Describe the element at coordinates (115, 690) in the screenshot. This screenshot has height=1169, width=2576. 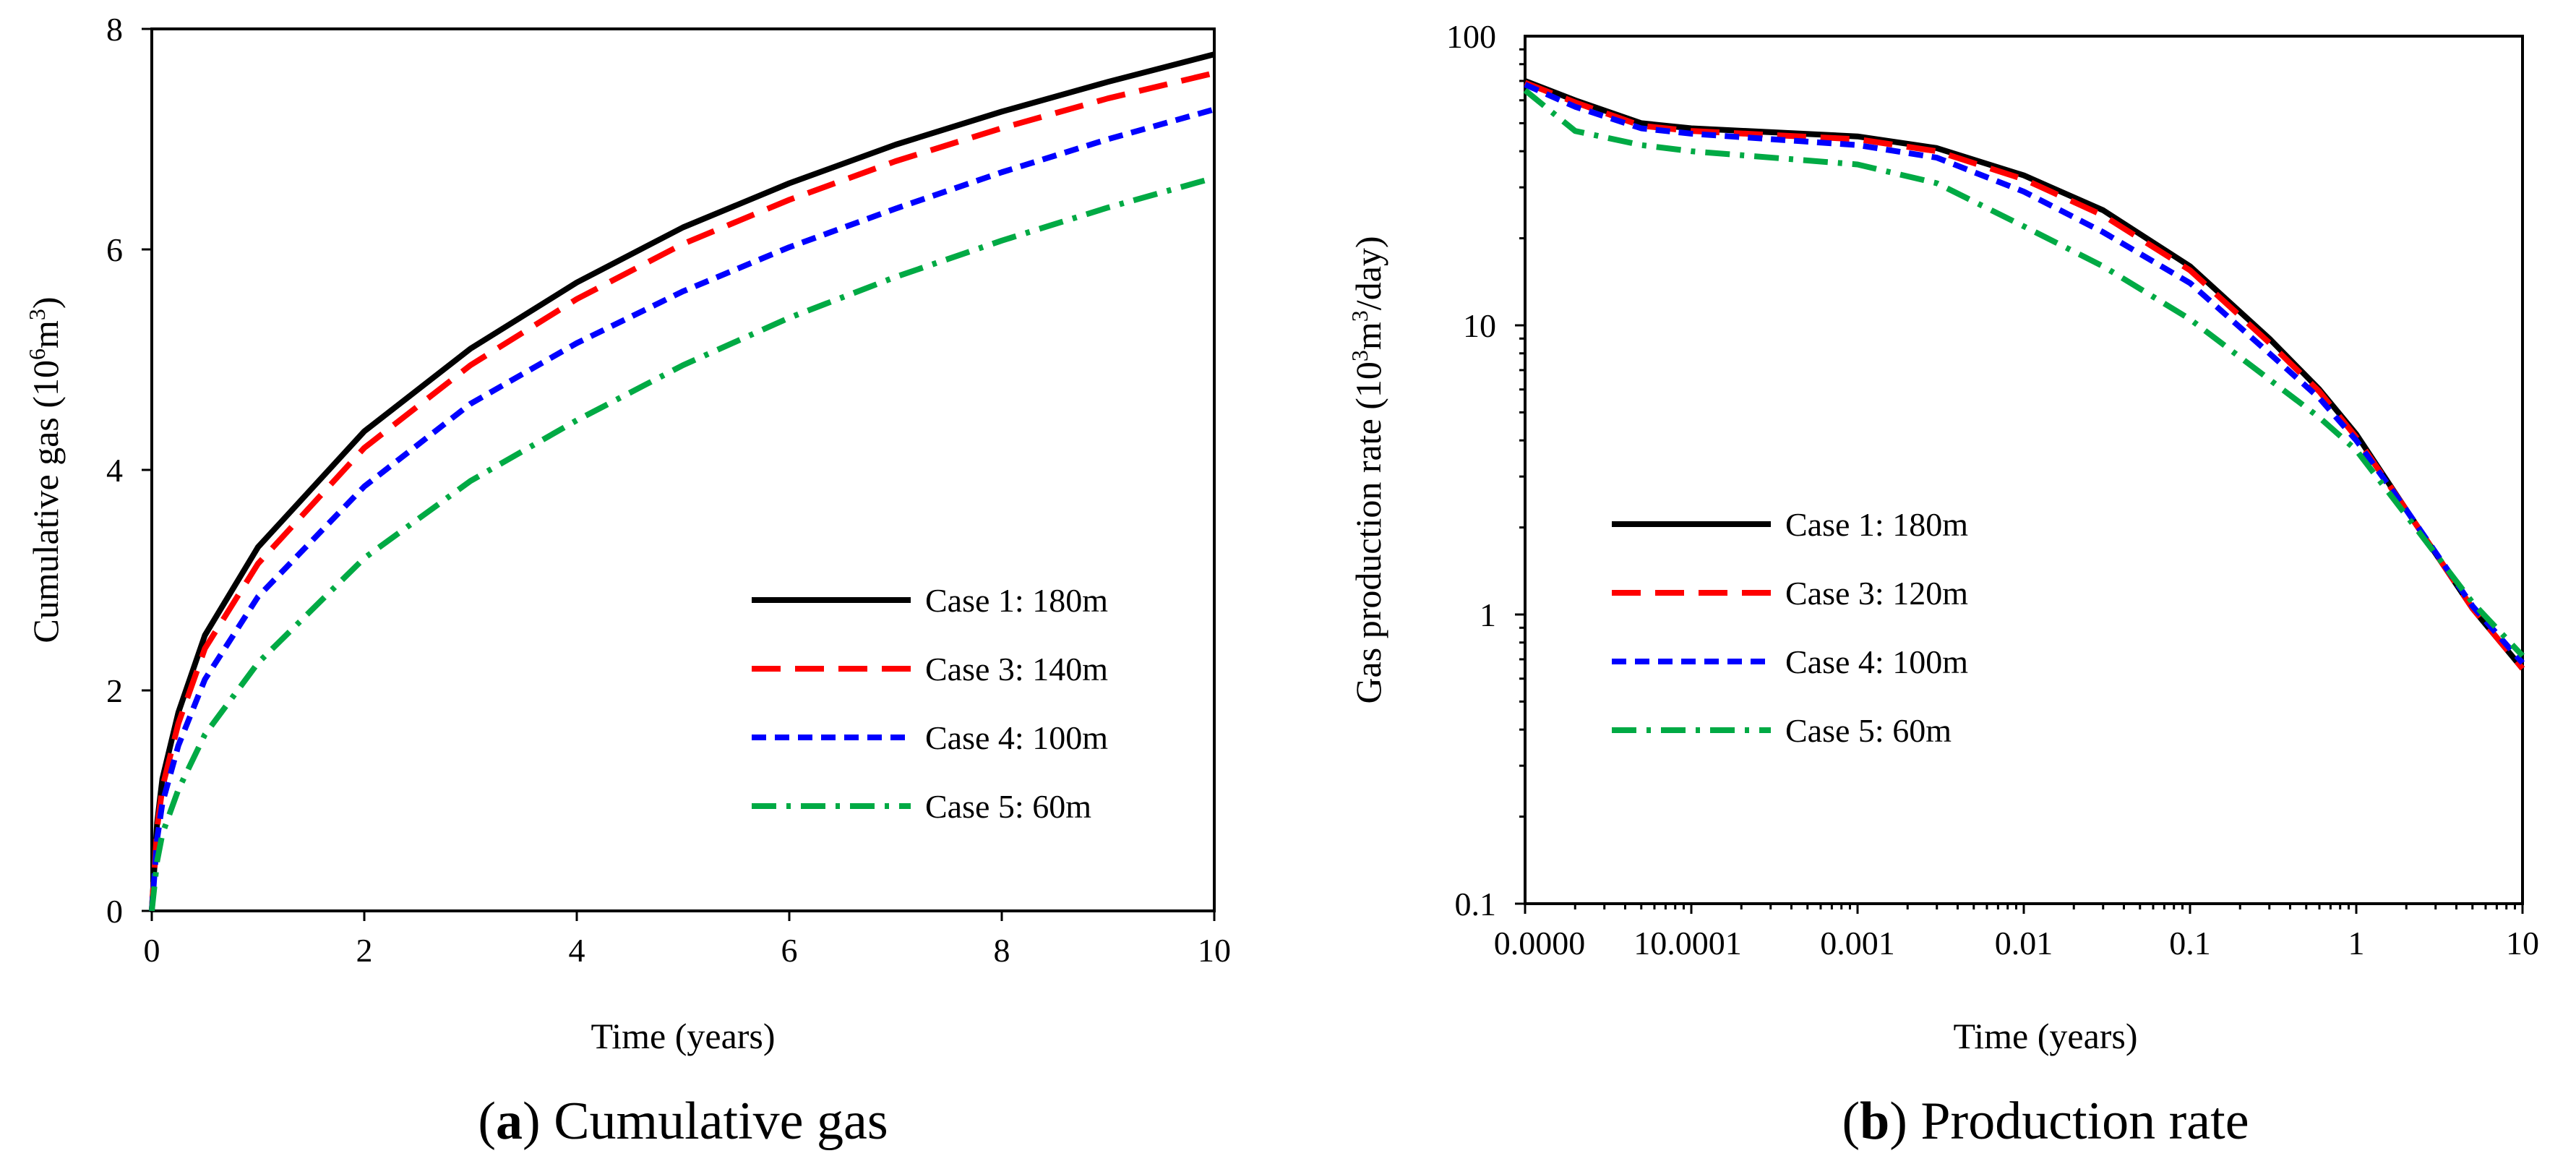
I see `y-tick-label: 2` at that location.